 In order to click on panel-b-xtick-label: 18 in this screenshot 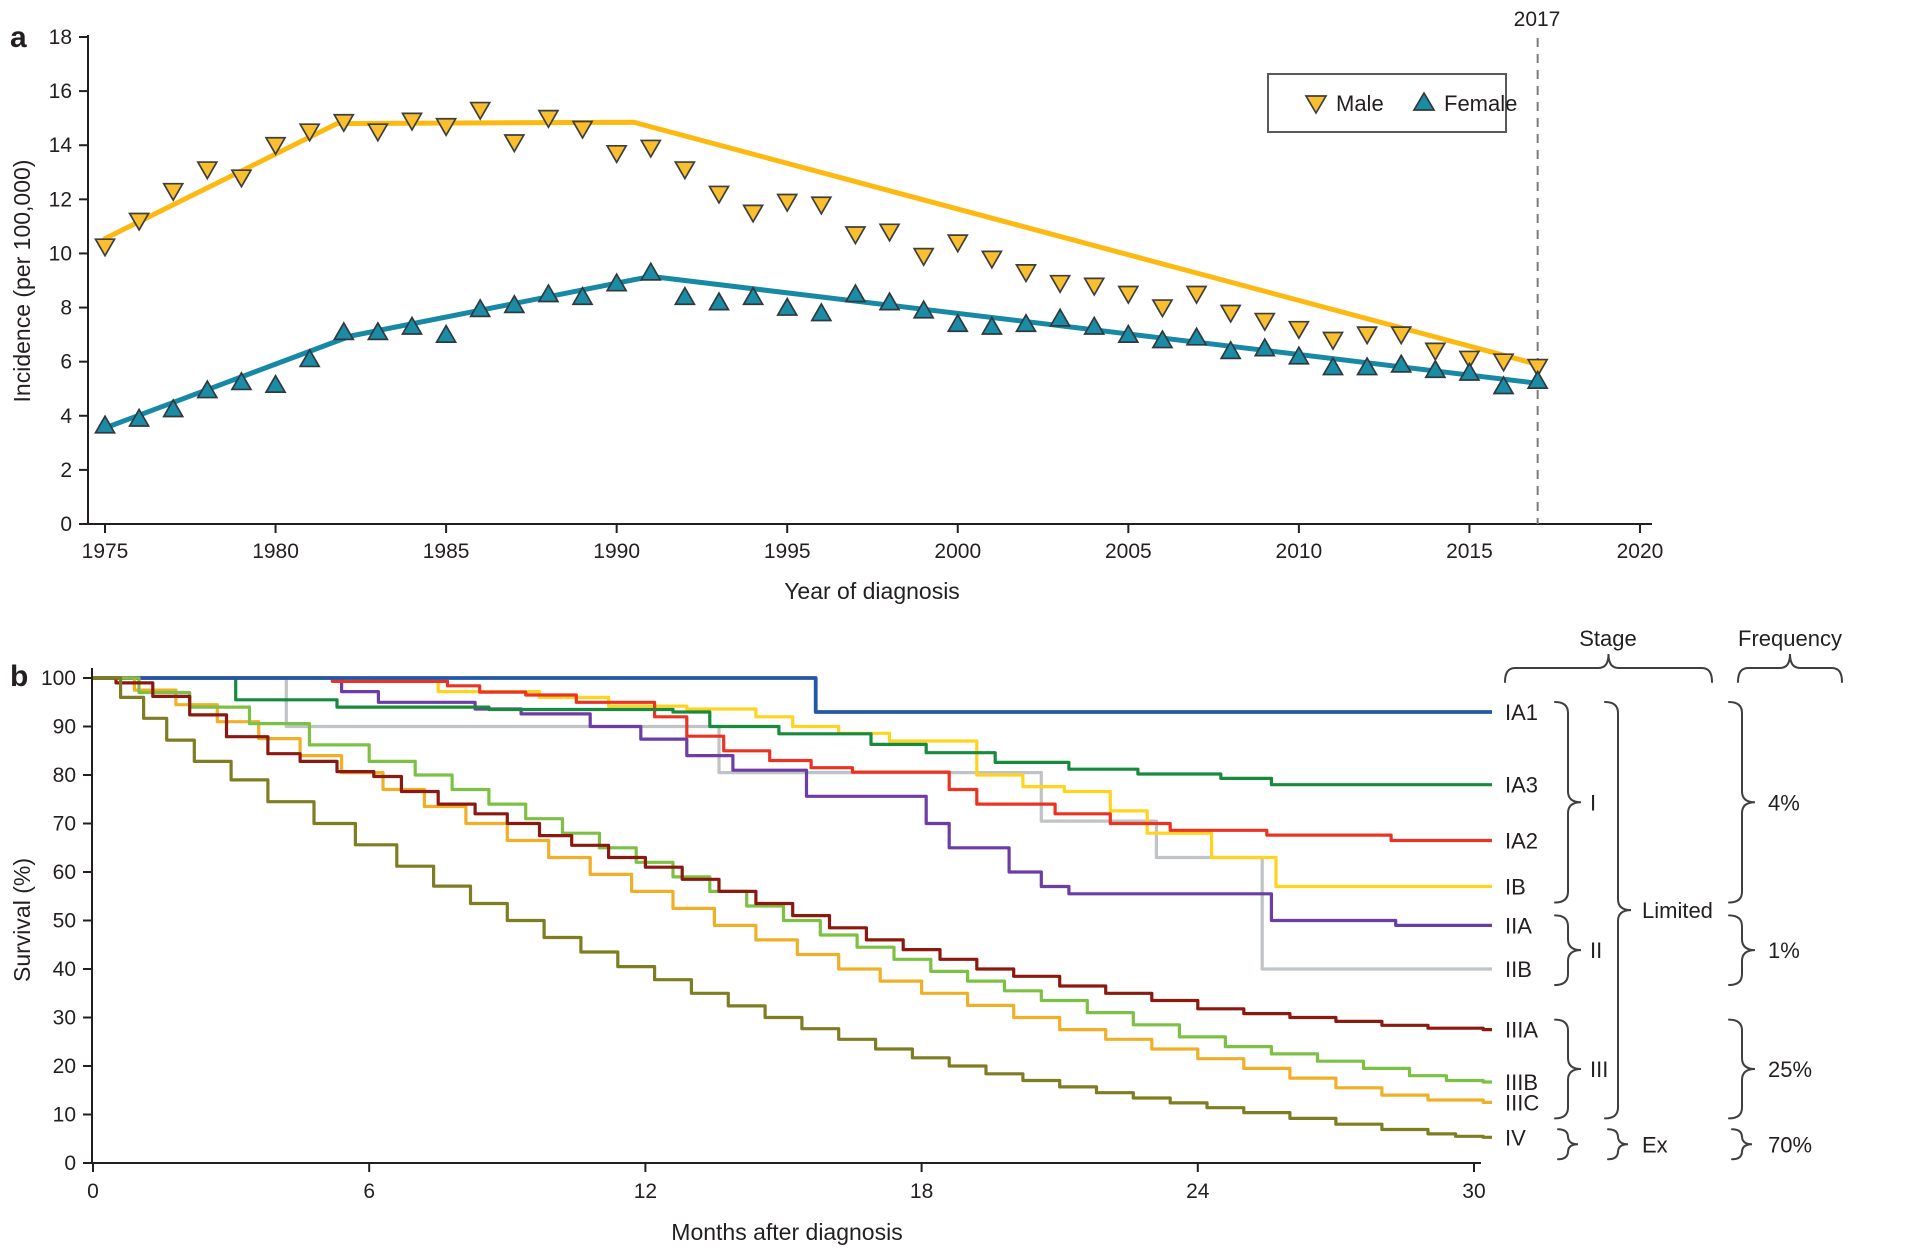, I will do `click(921, 1191)`.